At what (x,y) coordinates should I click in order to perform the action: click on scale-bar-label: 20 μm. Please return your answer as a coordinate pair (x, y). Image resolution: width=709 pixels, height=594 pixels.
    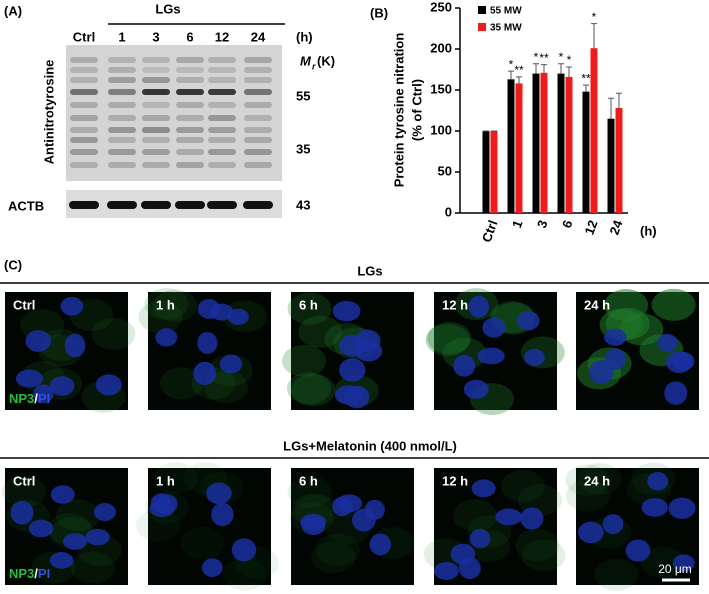
    Looking at the image, I should click on (675, 569).